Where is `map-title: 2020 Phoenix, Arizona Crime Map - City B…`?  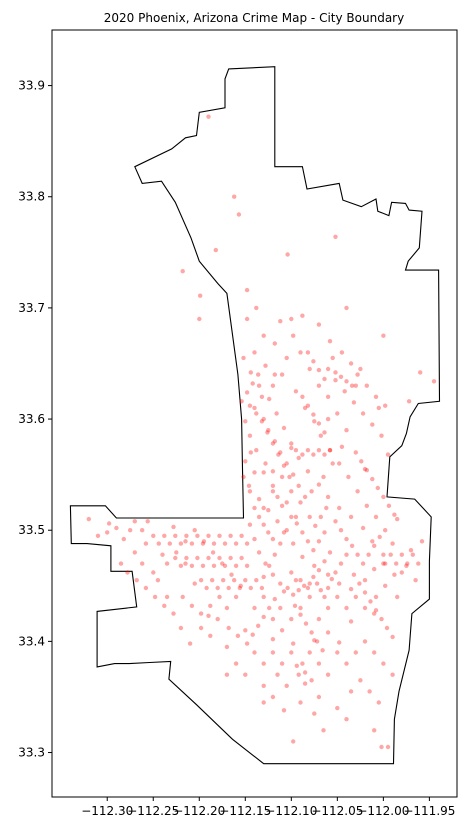
map-title: 2020 Phoenix, Arizona Crime Map - City B… is located at coordinates (254, 18).